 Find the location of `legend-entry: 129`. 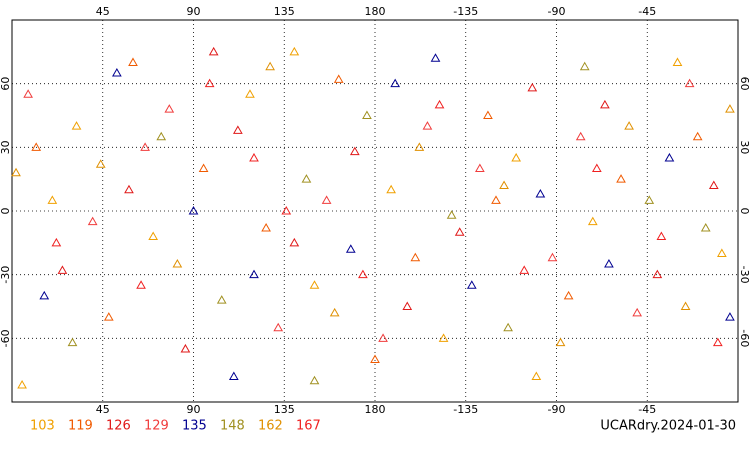

legend-entry: 129 is located at coordinates (156, 426).